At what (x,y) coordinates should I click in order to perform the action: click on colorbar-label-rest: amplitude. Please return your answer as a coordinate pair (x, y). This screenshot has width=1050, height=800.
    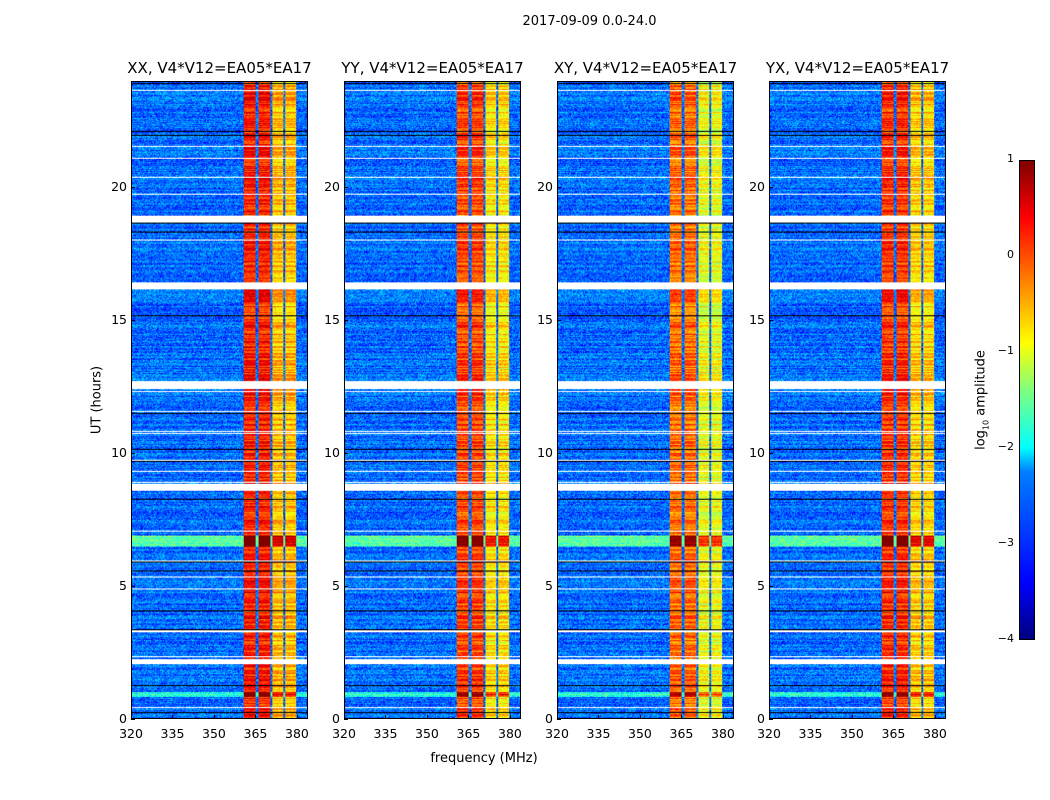
    Looking at the image, I should click on (981, 385).